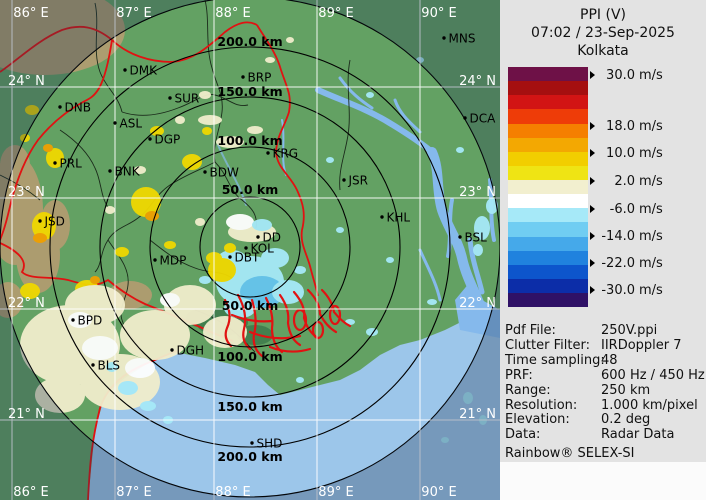 This screenshot has width=706, height=500. What do you see at coordinates (603, 33) in the screenshot?
I see `panel-title-block: PPI (V) 07:02 / 23-Sep-2025 Kolkata` at bounding box center [603, 33].